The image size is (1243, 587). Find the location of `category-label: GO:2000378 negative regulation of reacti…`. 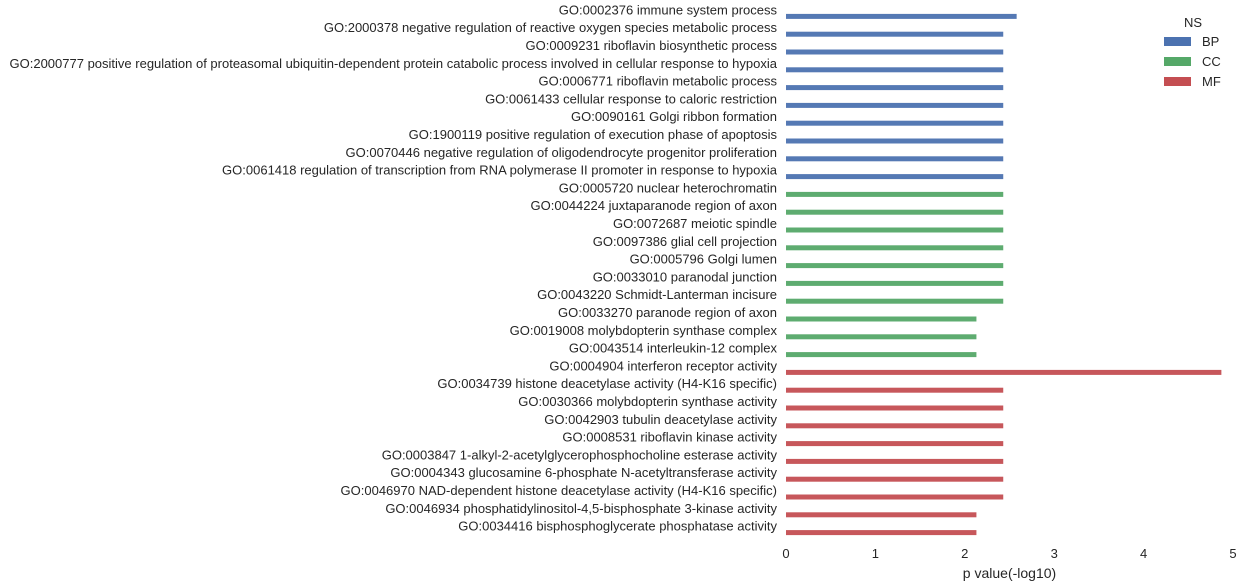

category-label: GO:2000378 negative regulation of reacti… is located at coordinates (551, 27).